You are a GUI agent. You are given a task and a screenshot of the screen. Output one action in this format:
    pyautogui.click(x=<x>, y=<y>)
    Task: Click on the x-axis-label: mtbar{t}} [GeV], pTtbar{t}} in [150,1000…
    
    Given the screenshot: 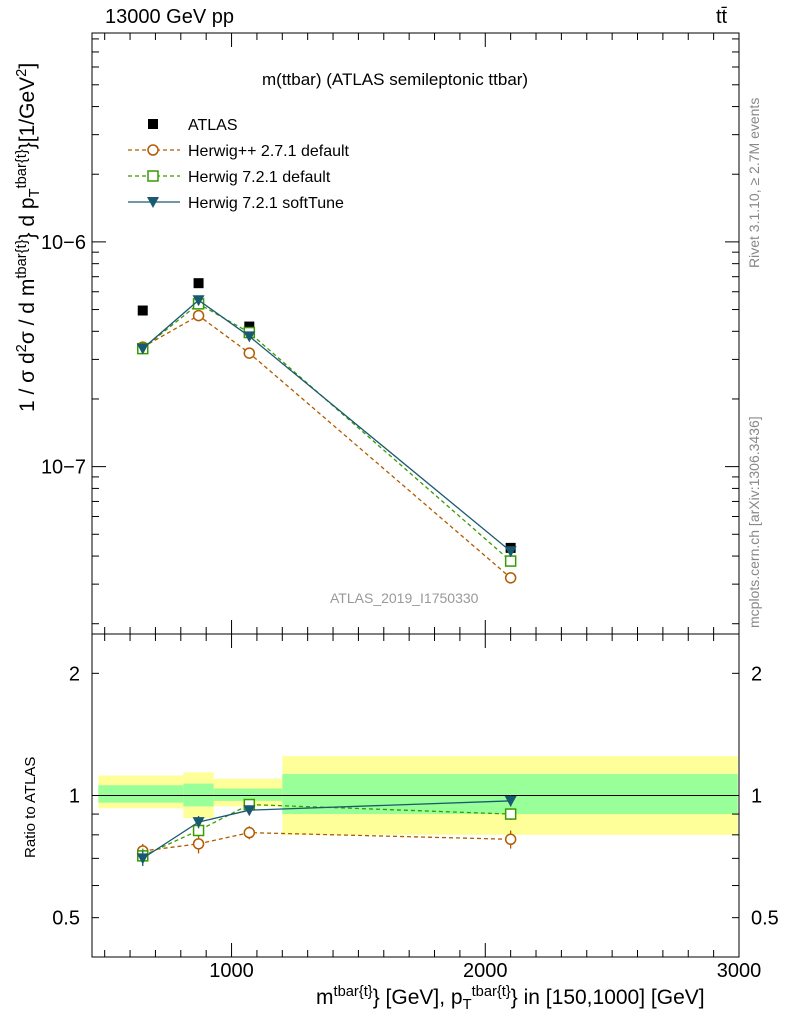 What is the action you would take?
    pyautogui.click(x=510, y=999)
    